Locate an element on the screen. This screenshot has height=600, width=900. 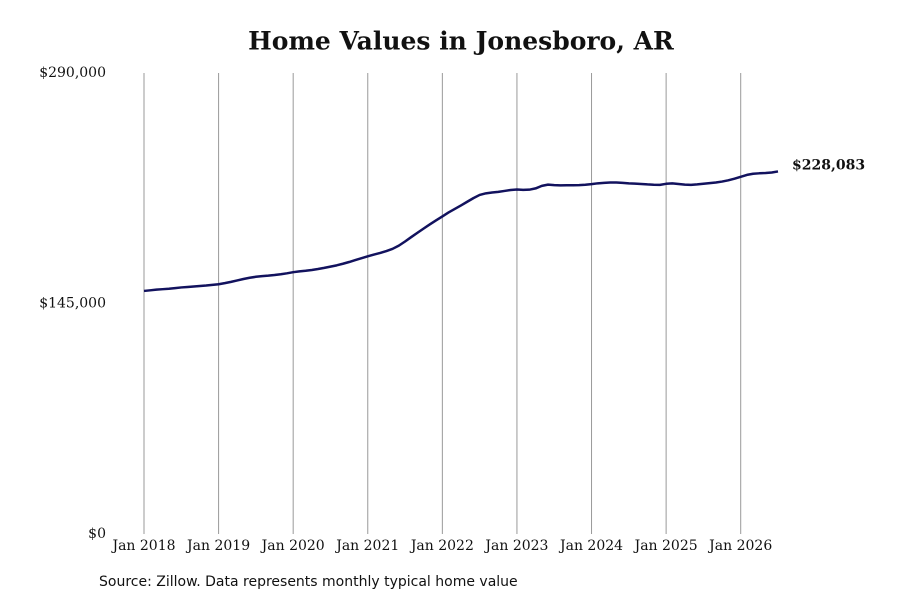
x-tick-label: Jan 2023 is located at coordinates (515, 546).